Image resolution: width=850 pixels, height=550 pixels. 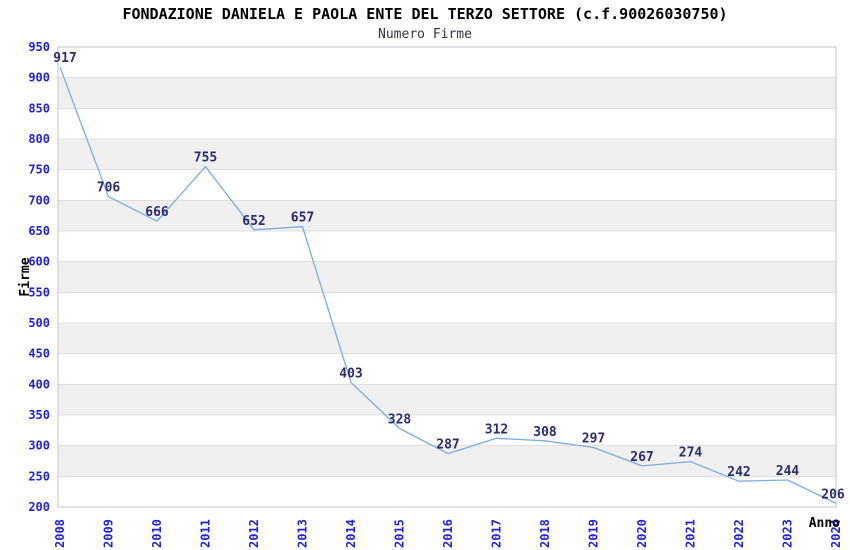 What do you see at coordinates (447, 445) in the screenshot?
I see `point-value-label: 287` at bounding box center [447, 445].